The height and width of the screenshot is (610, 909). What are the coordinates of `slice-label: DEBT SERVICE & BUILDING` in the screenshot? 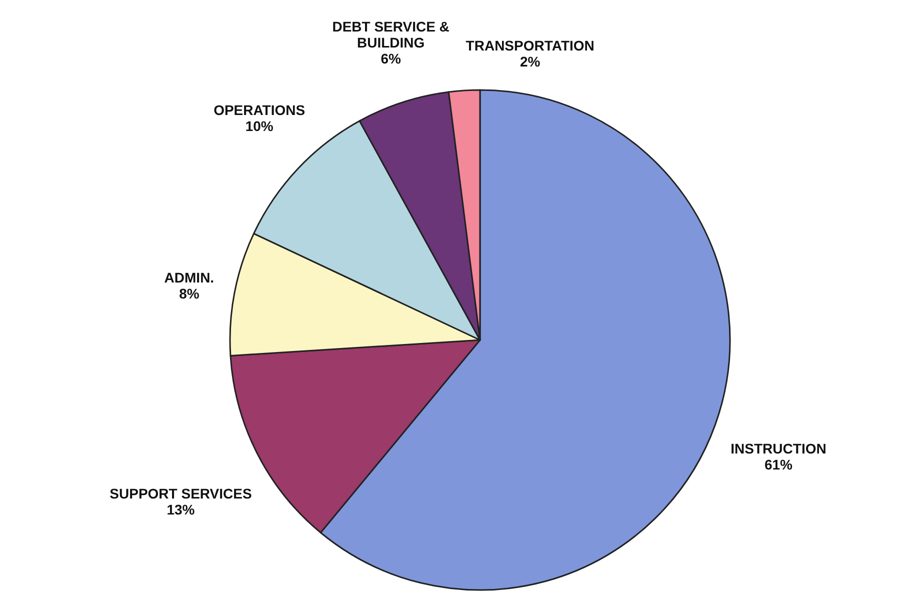 It's located at (391, 34).